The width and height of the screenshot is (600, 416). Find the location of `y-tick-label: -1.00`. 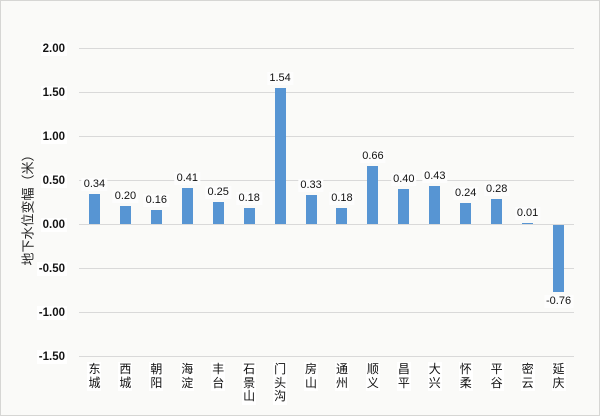

y-tick-label: -1.00 is located at coordinates (40, 312).